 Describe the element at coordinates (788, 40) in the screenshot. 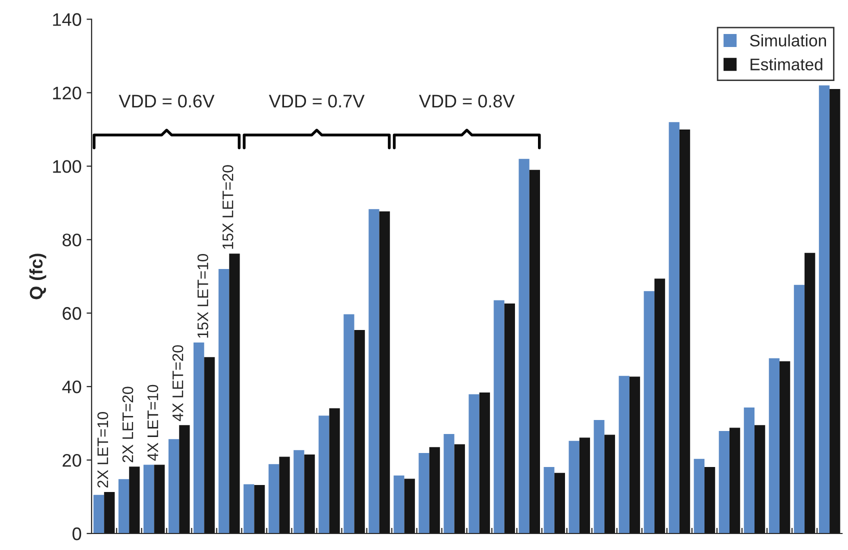

I see `legend-label: Simulation` at that location.